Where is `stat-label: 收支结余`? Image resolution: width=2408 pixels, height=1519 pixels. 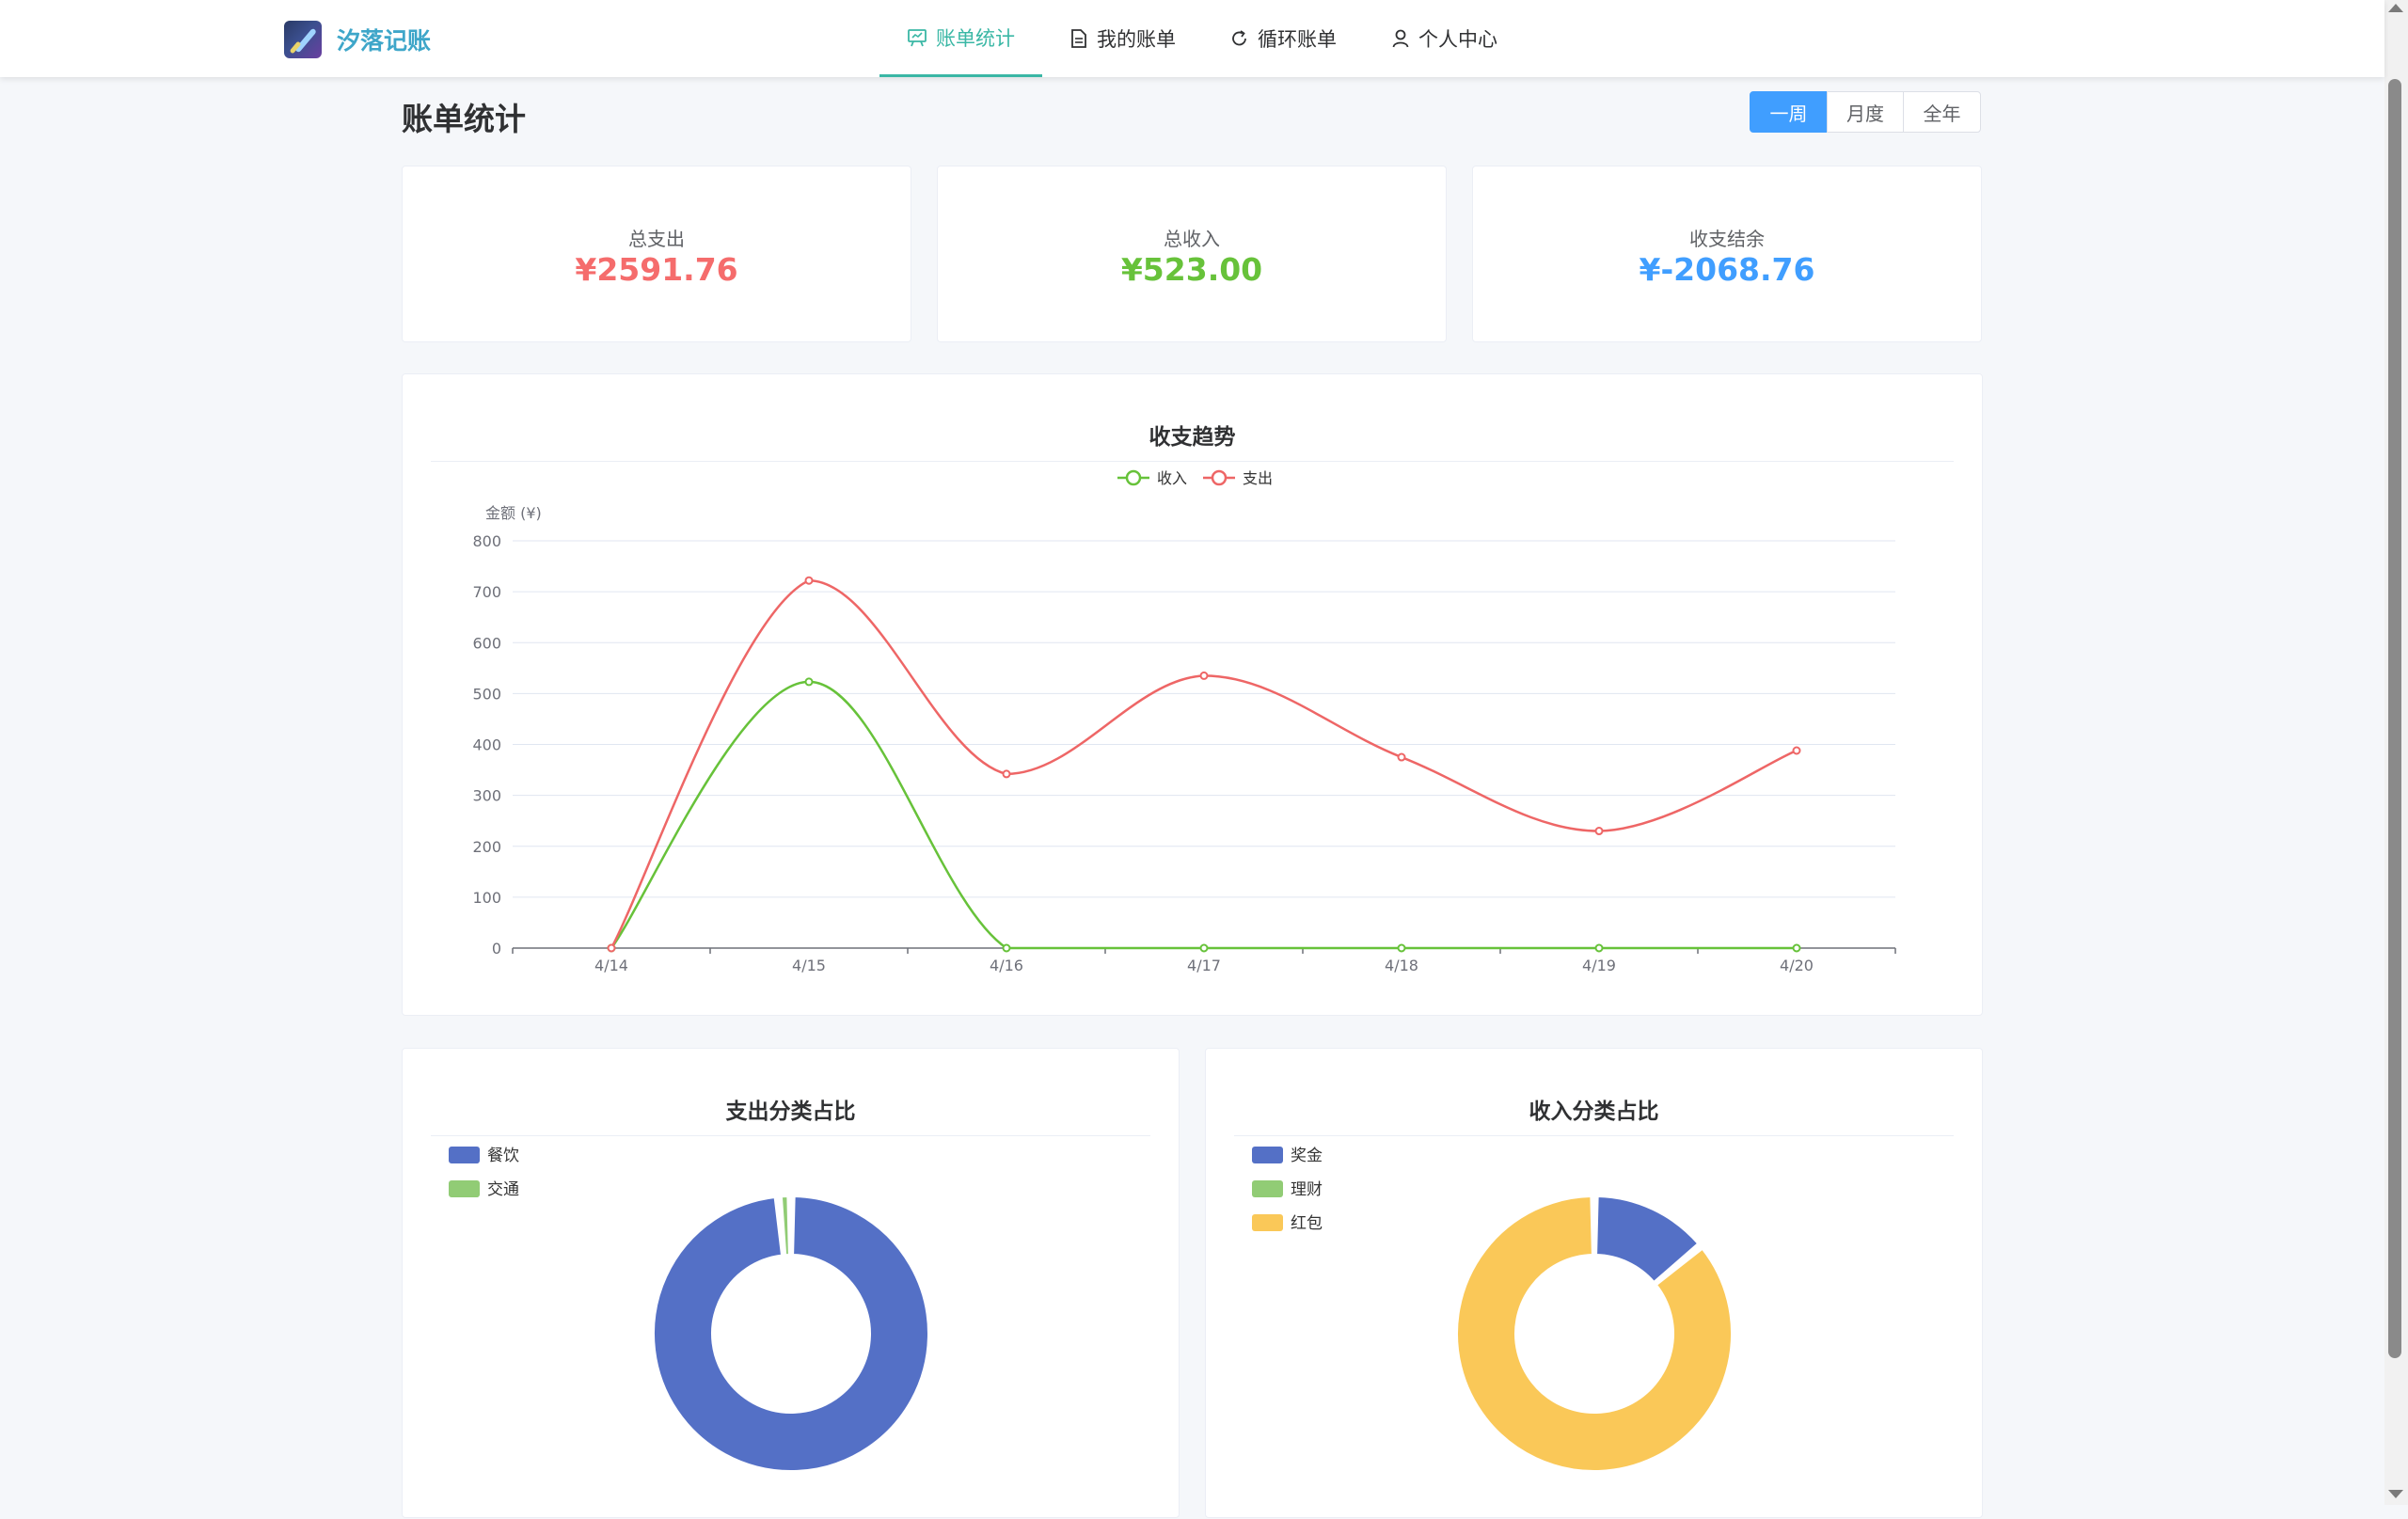 stat-label: 收支结余 is located at coordinates (1727, 239).